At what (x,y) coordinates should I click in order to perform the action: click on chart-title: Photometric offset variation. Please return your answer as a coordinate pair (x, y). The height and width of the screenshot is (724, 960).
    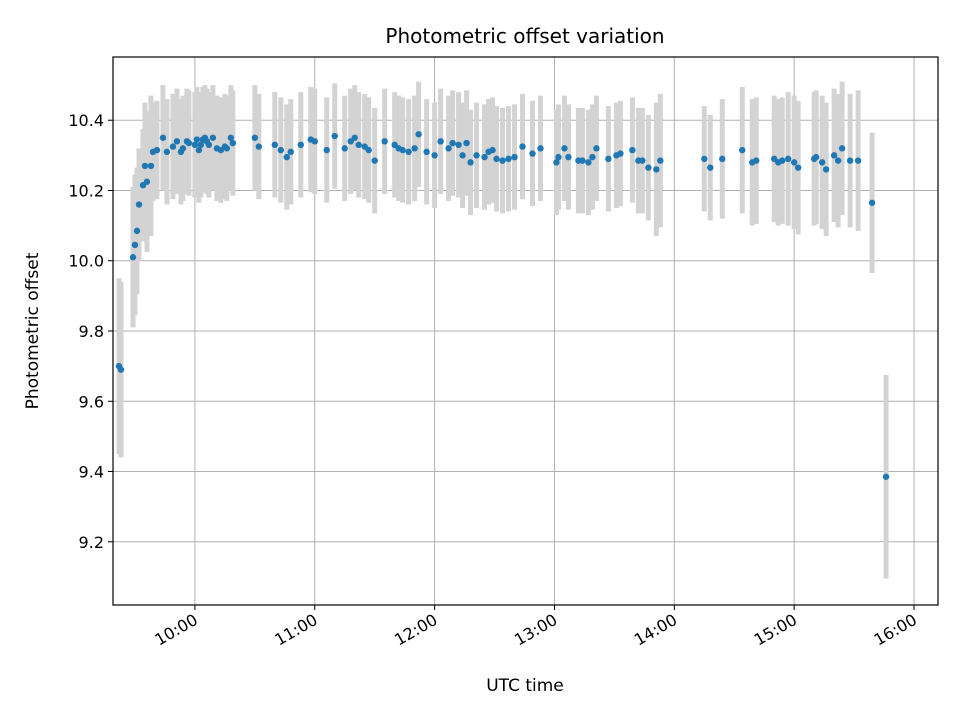
    Looking at the image, I should click on (524, 36).